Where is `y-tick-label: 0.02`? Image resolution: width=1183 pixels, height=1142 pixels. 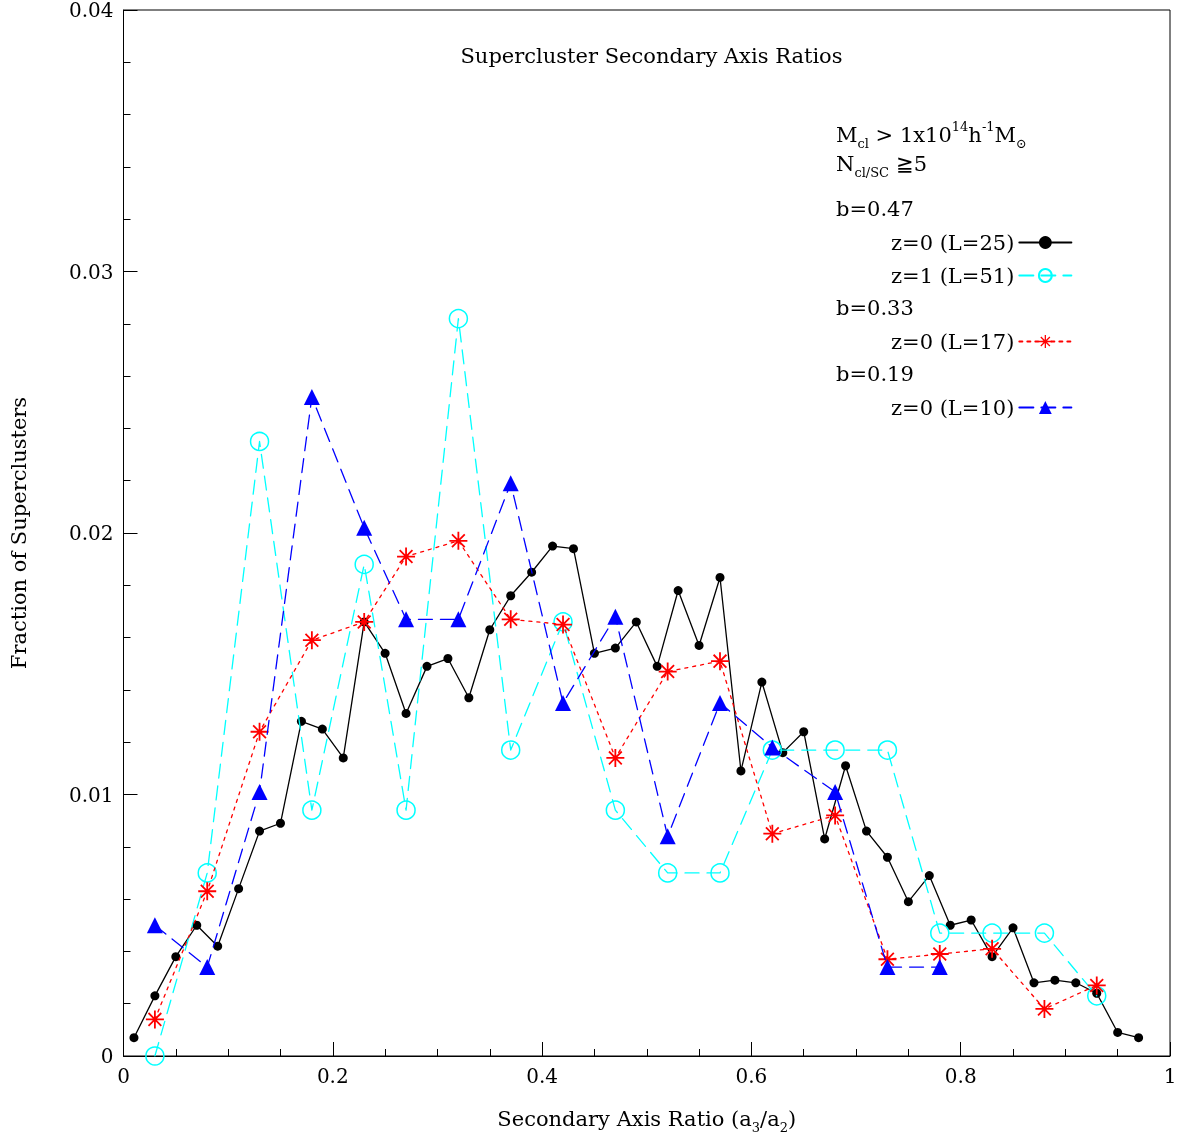 y-tick-label: 0.02 is located at coordinates (91, 533).